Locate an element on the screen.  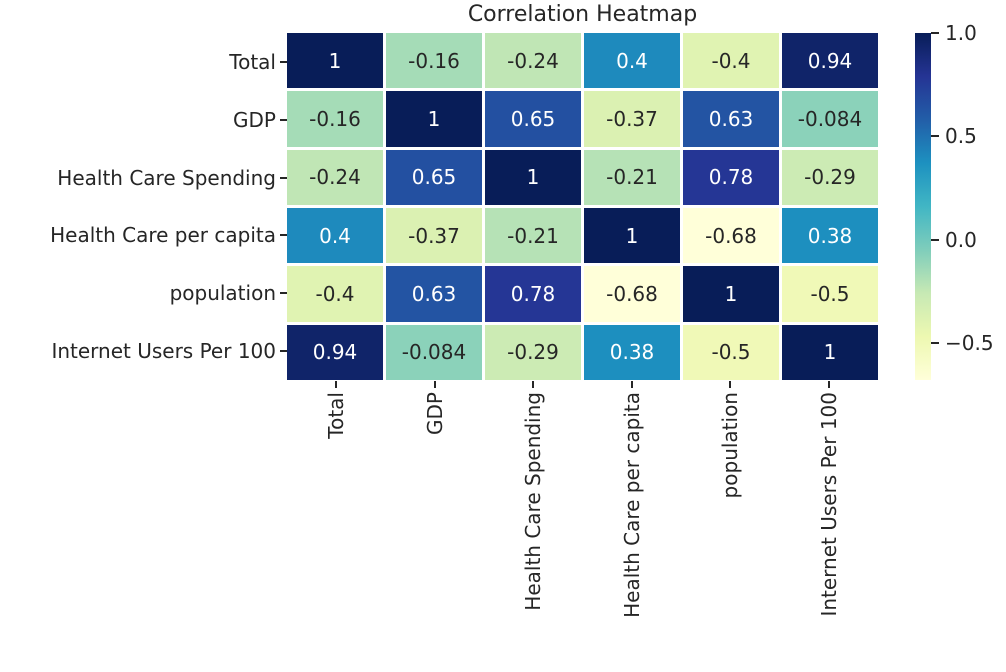
chart-title: Correlation Heatmap is located at coordinates (582, 14).